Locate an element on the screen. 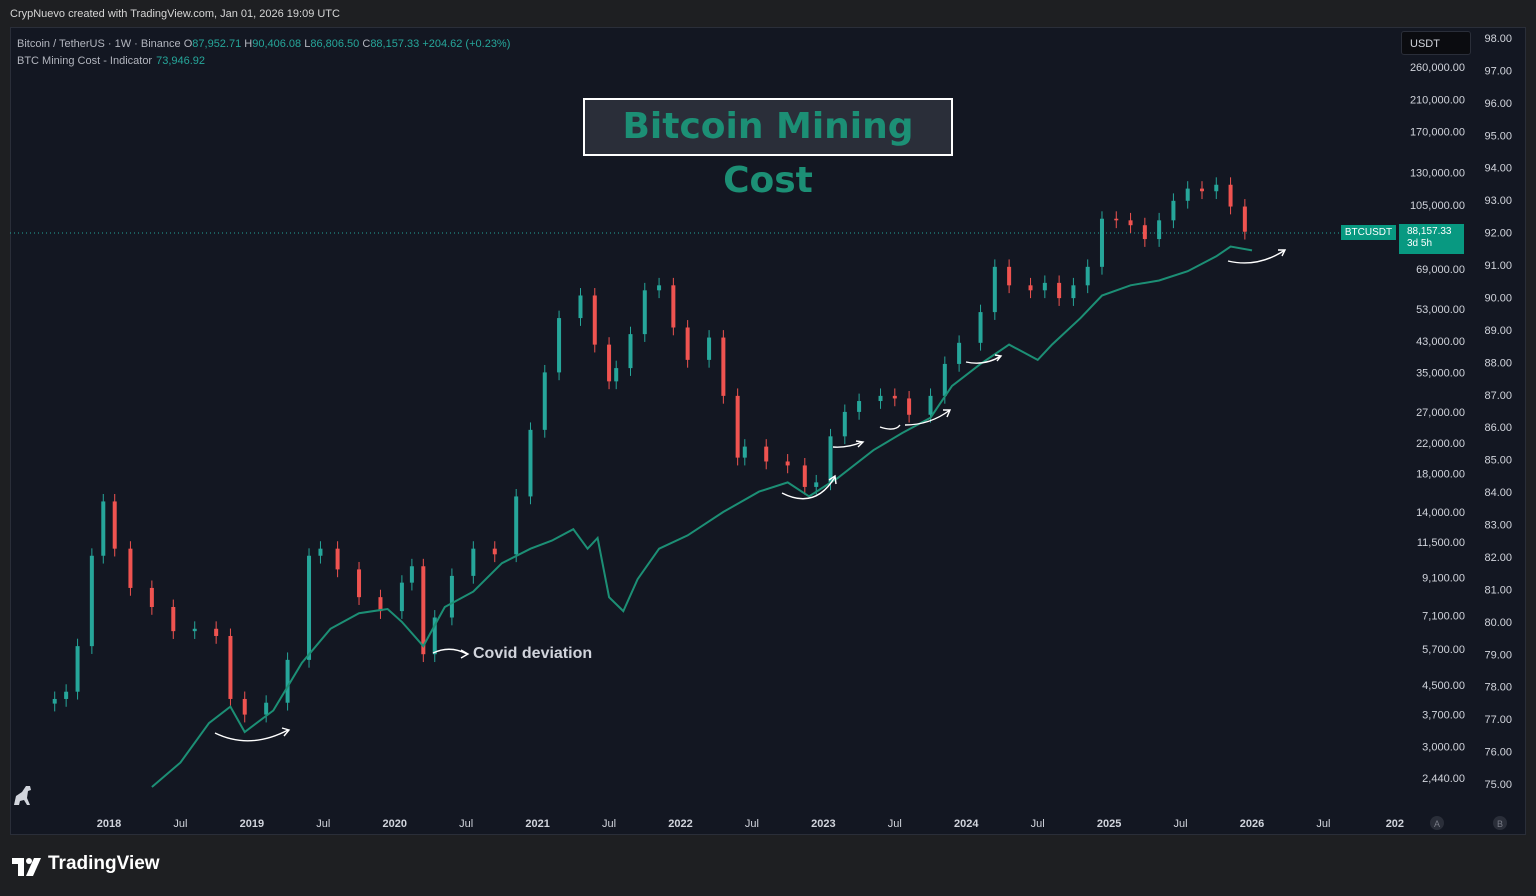 This screenshot has width=1536, height=896. arrow-2023a is located at coordinates (847, 444).